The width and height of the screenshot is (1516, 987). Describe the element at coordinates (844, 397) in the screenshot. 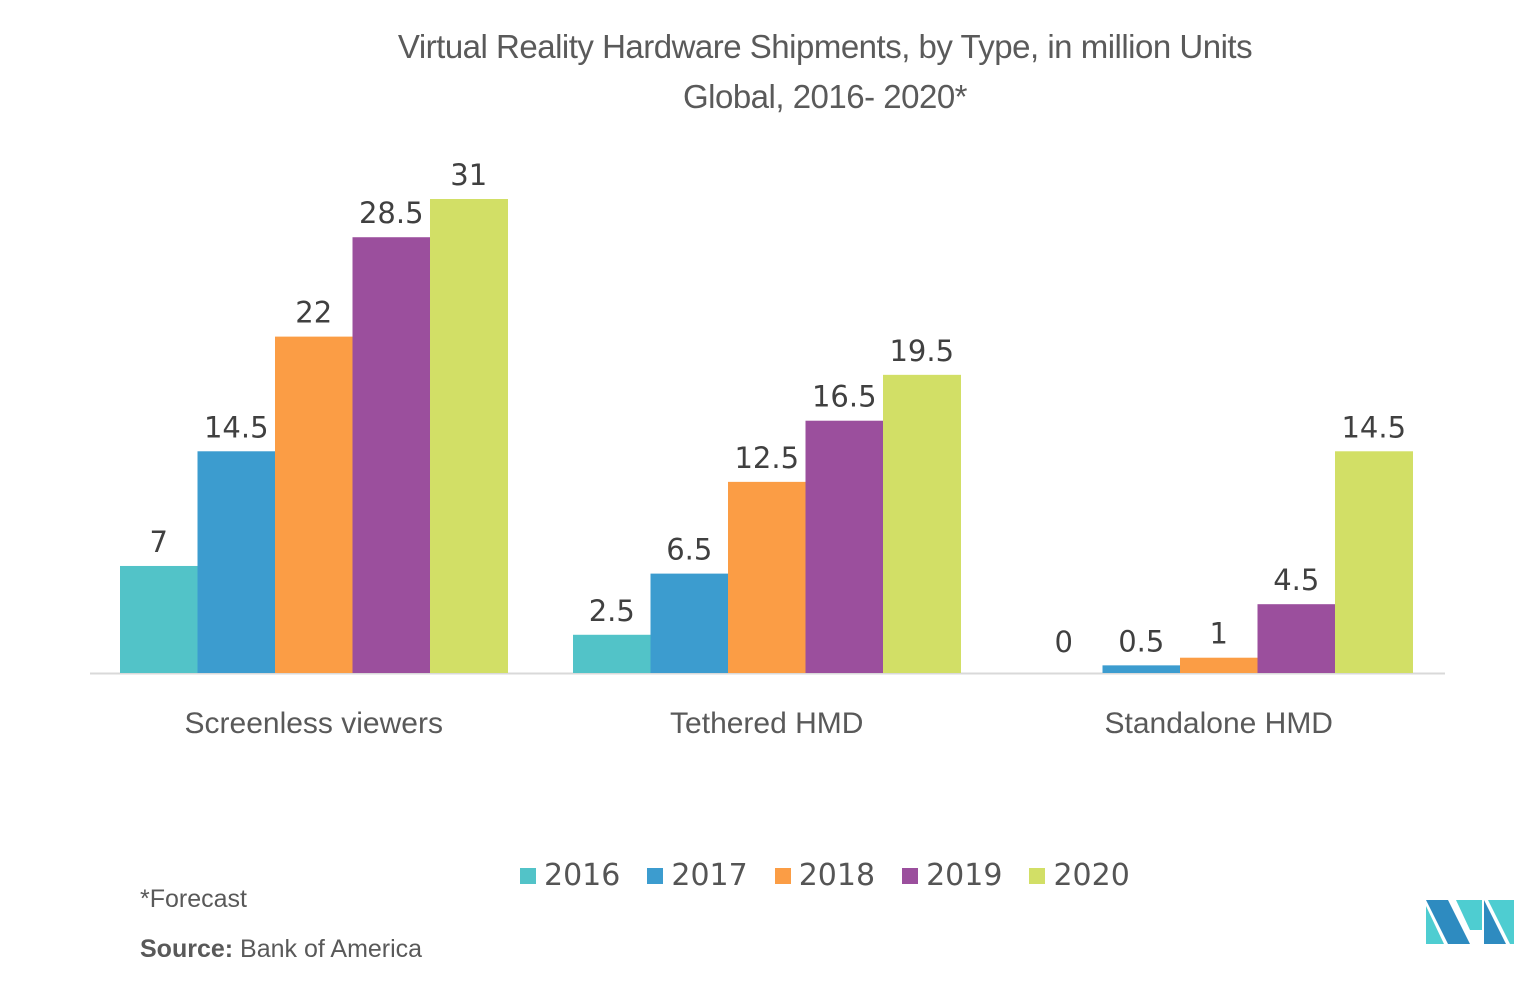

I see `data-label: 16.5` at that location.